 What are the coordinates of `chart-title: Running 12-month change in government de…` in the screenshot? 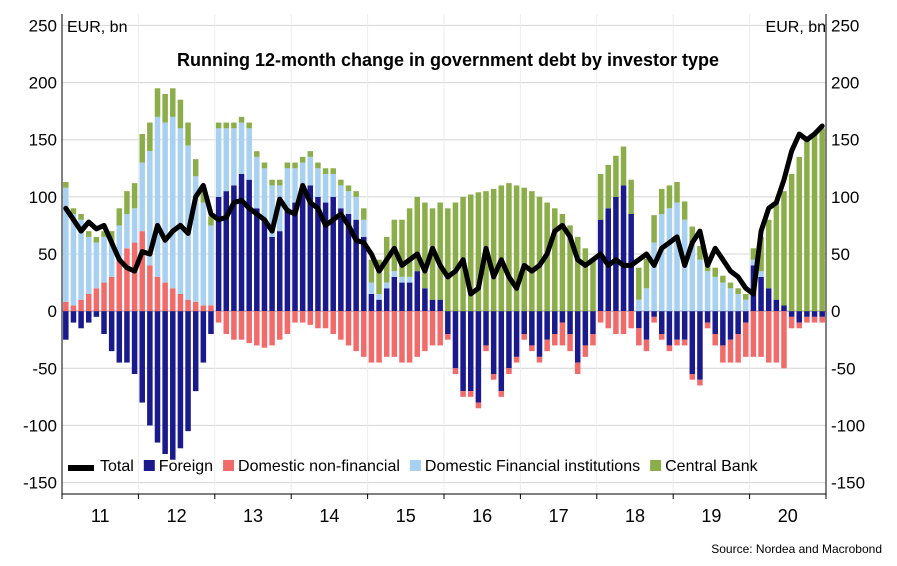 It's located at (448, 60).